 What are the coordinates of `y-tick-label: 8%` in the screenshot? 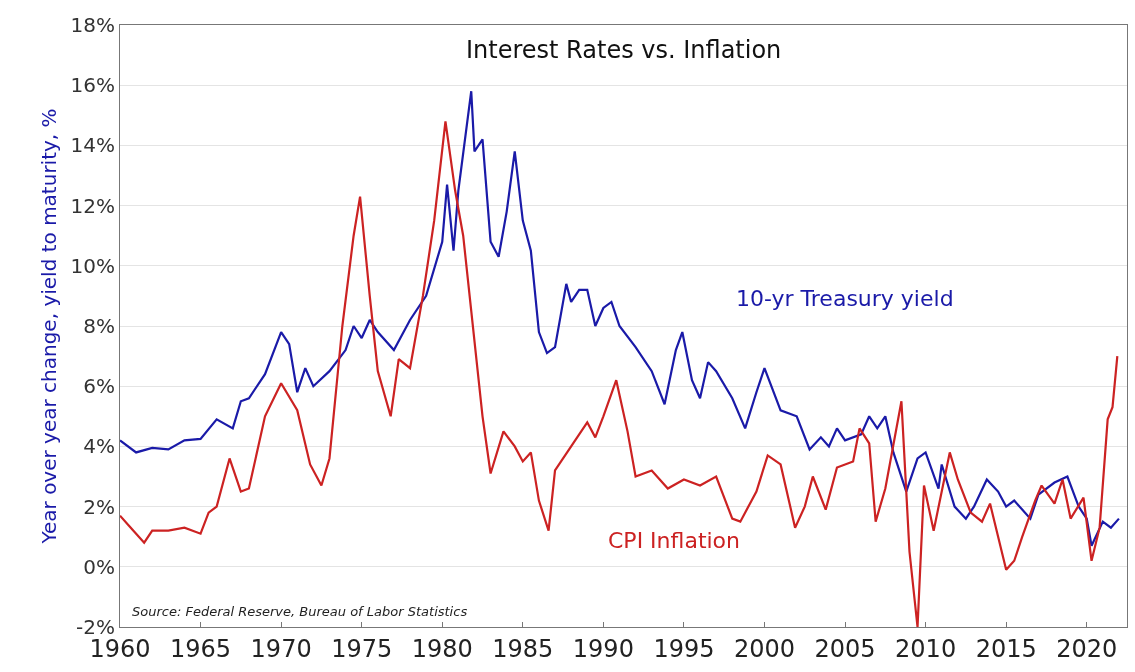 It's located at (99, 326).